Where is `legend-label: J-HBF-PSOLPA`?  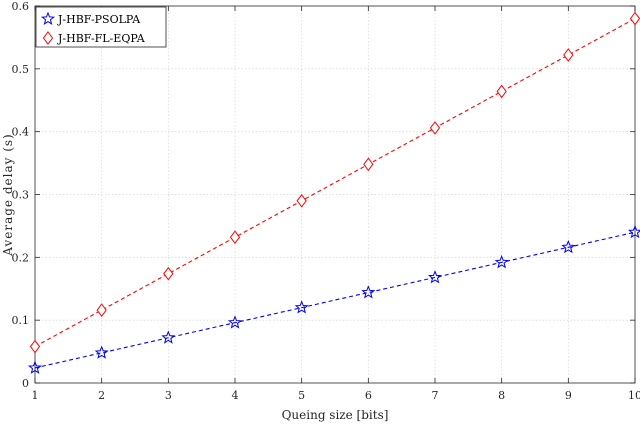 legend-label: J-HBF-PSOLPA is located at coordinates (99, 19).